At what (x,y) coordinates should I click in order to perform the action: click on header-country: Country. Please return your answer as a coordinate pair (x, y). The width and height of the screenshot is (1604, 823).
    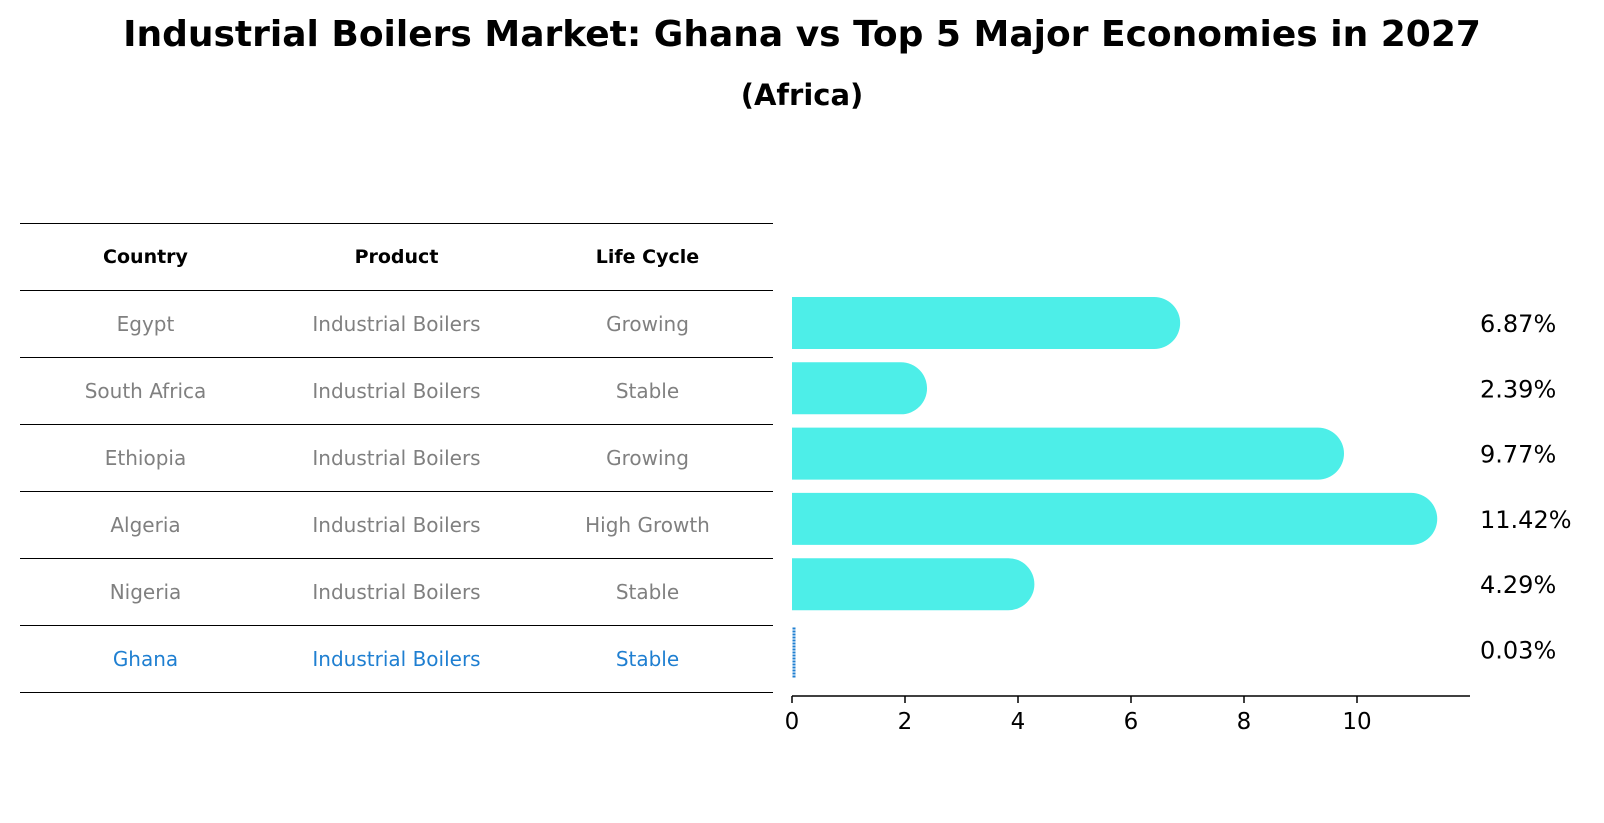
    Looking at the image, I should click on (145, 257).